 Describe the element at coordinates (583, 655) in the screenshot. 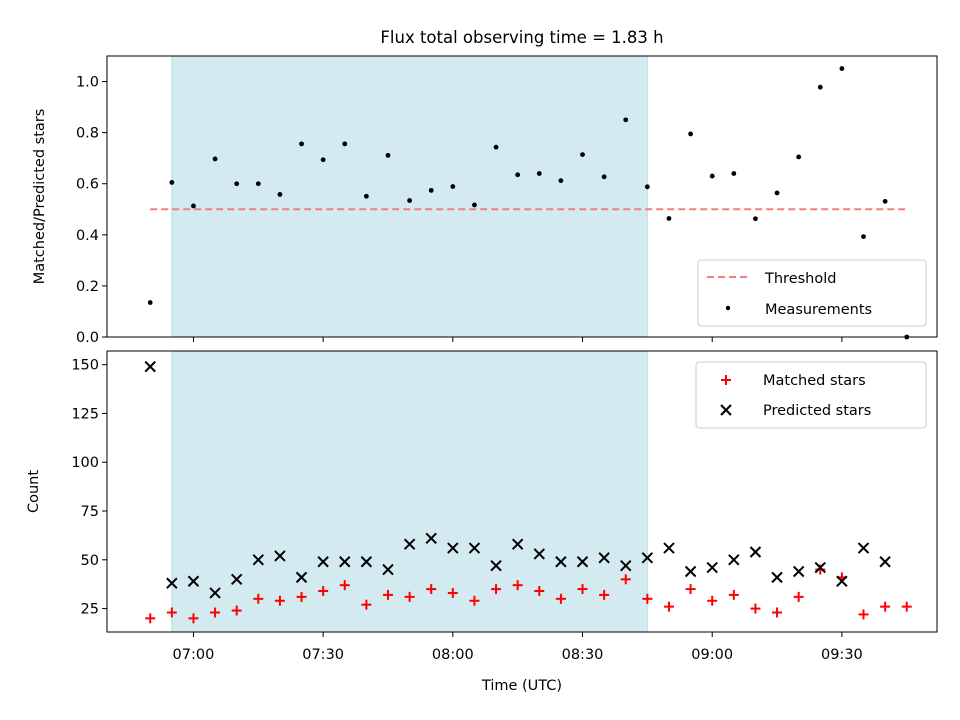

I see `count-x-tick-label: 08:30` at that location.